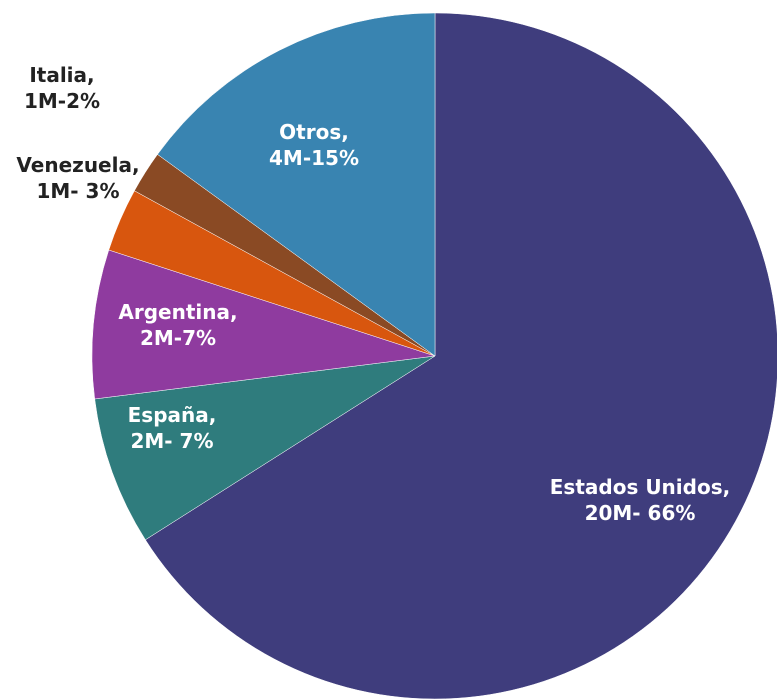 Image resolution: width=777 pixels, height=700 pixels. What do you see at coordinates (310, 132) in the screenshot?
I see `slice-category-name: Otros` at bounding box center [310, 132].